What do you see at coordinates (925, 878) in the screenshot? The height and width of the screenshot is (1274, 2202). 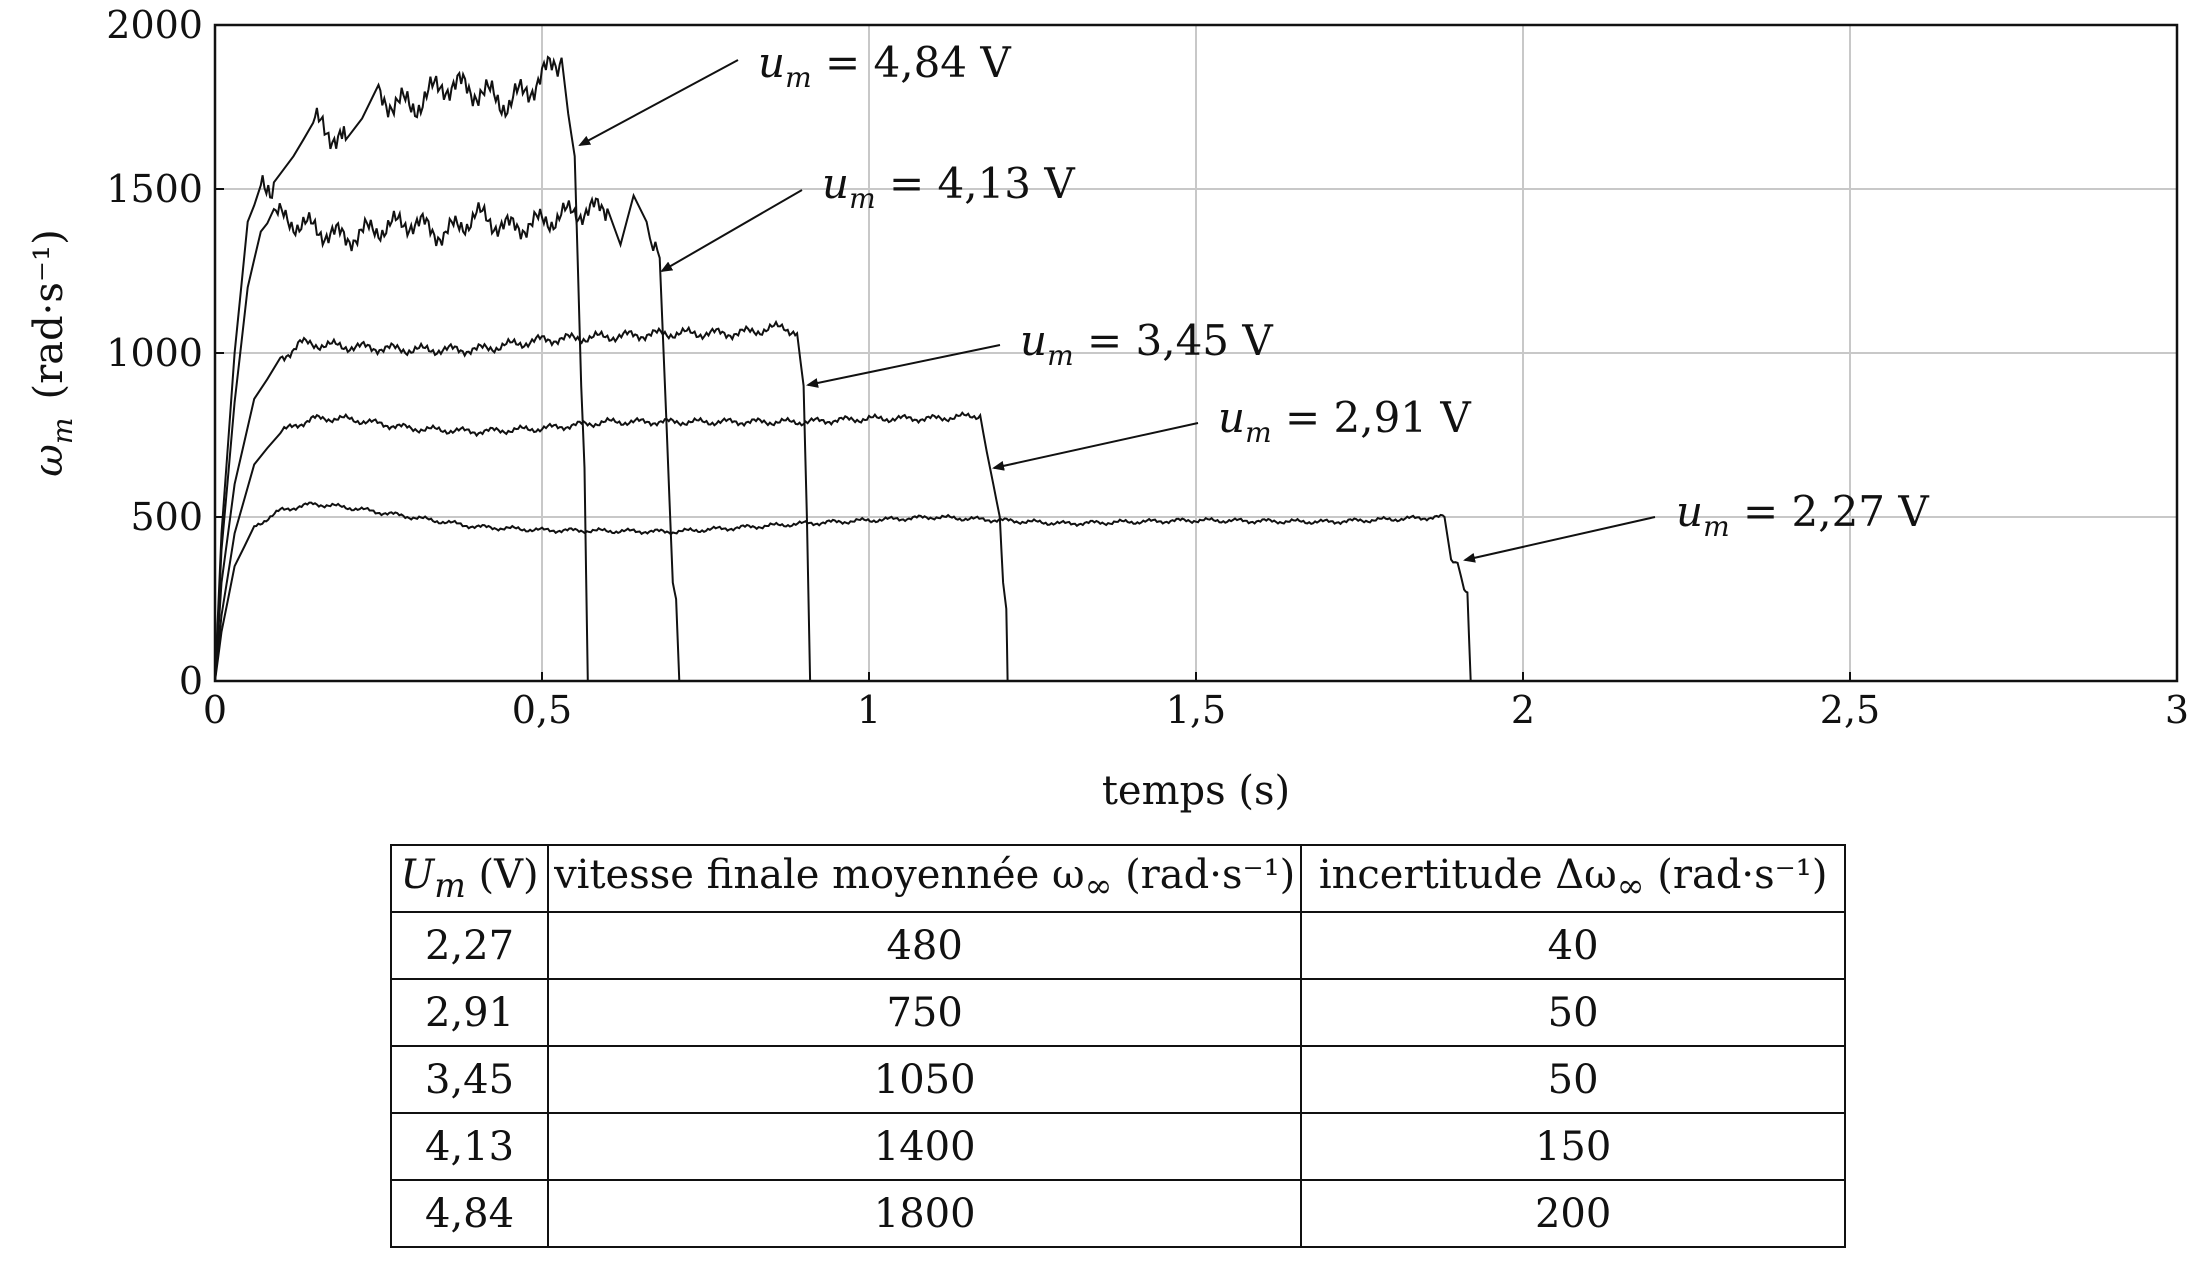 I see `header-final-speed: vitesse finale moyennée ω∞ (rad·s⁻¹)` at bounding box center [925, 878].